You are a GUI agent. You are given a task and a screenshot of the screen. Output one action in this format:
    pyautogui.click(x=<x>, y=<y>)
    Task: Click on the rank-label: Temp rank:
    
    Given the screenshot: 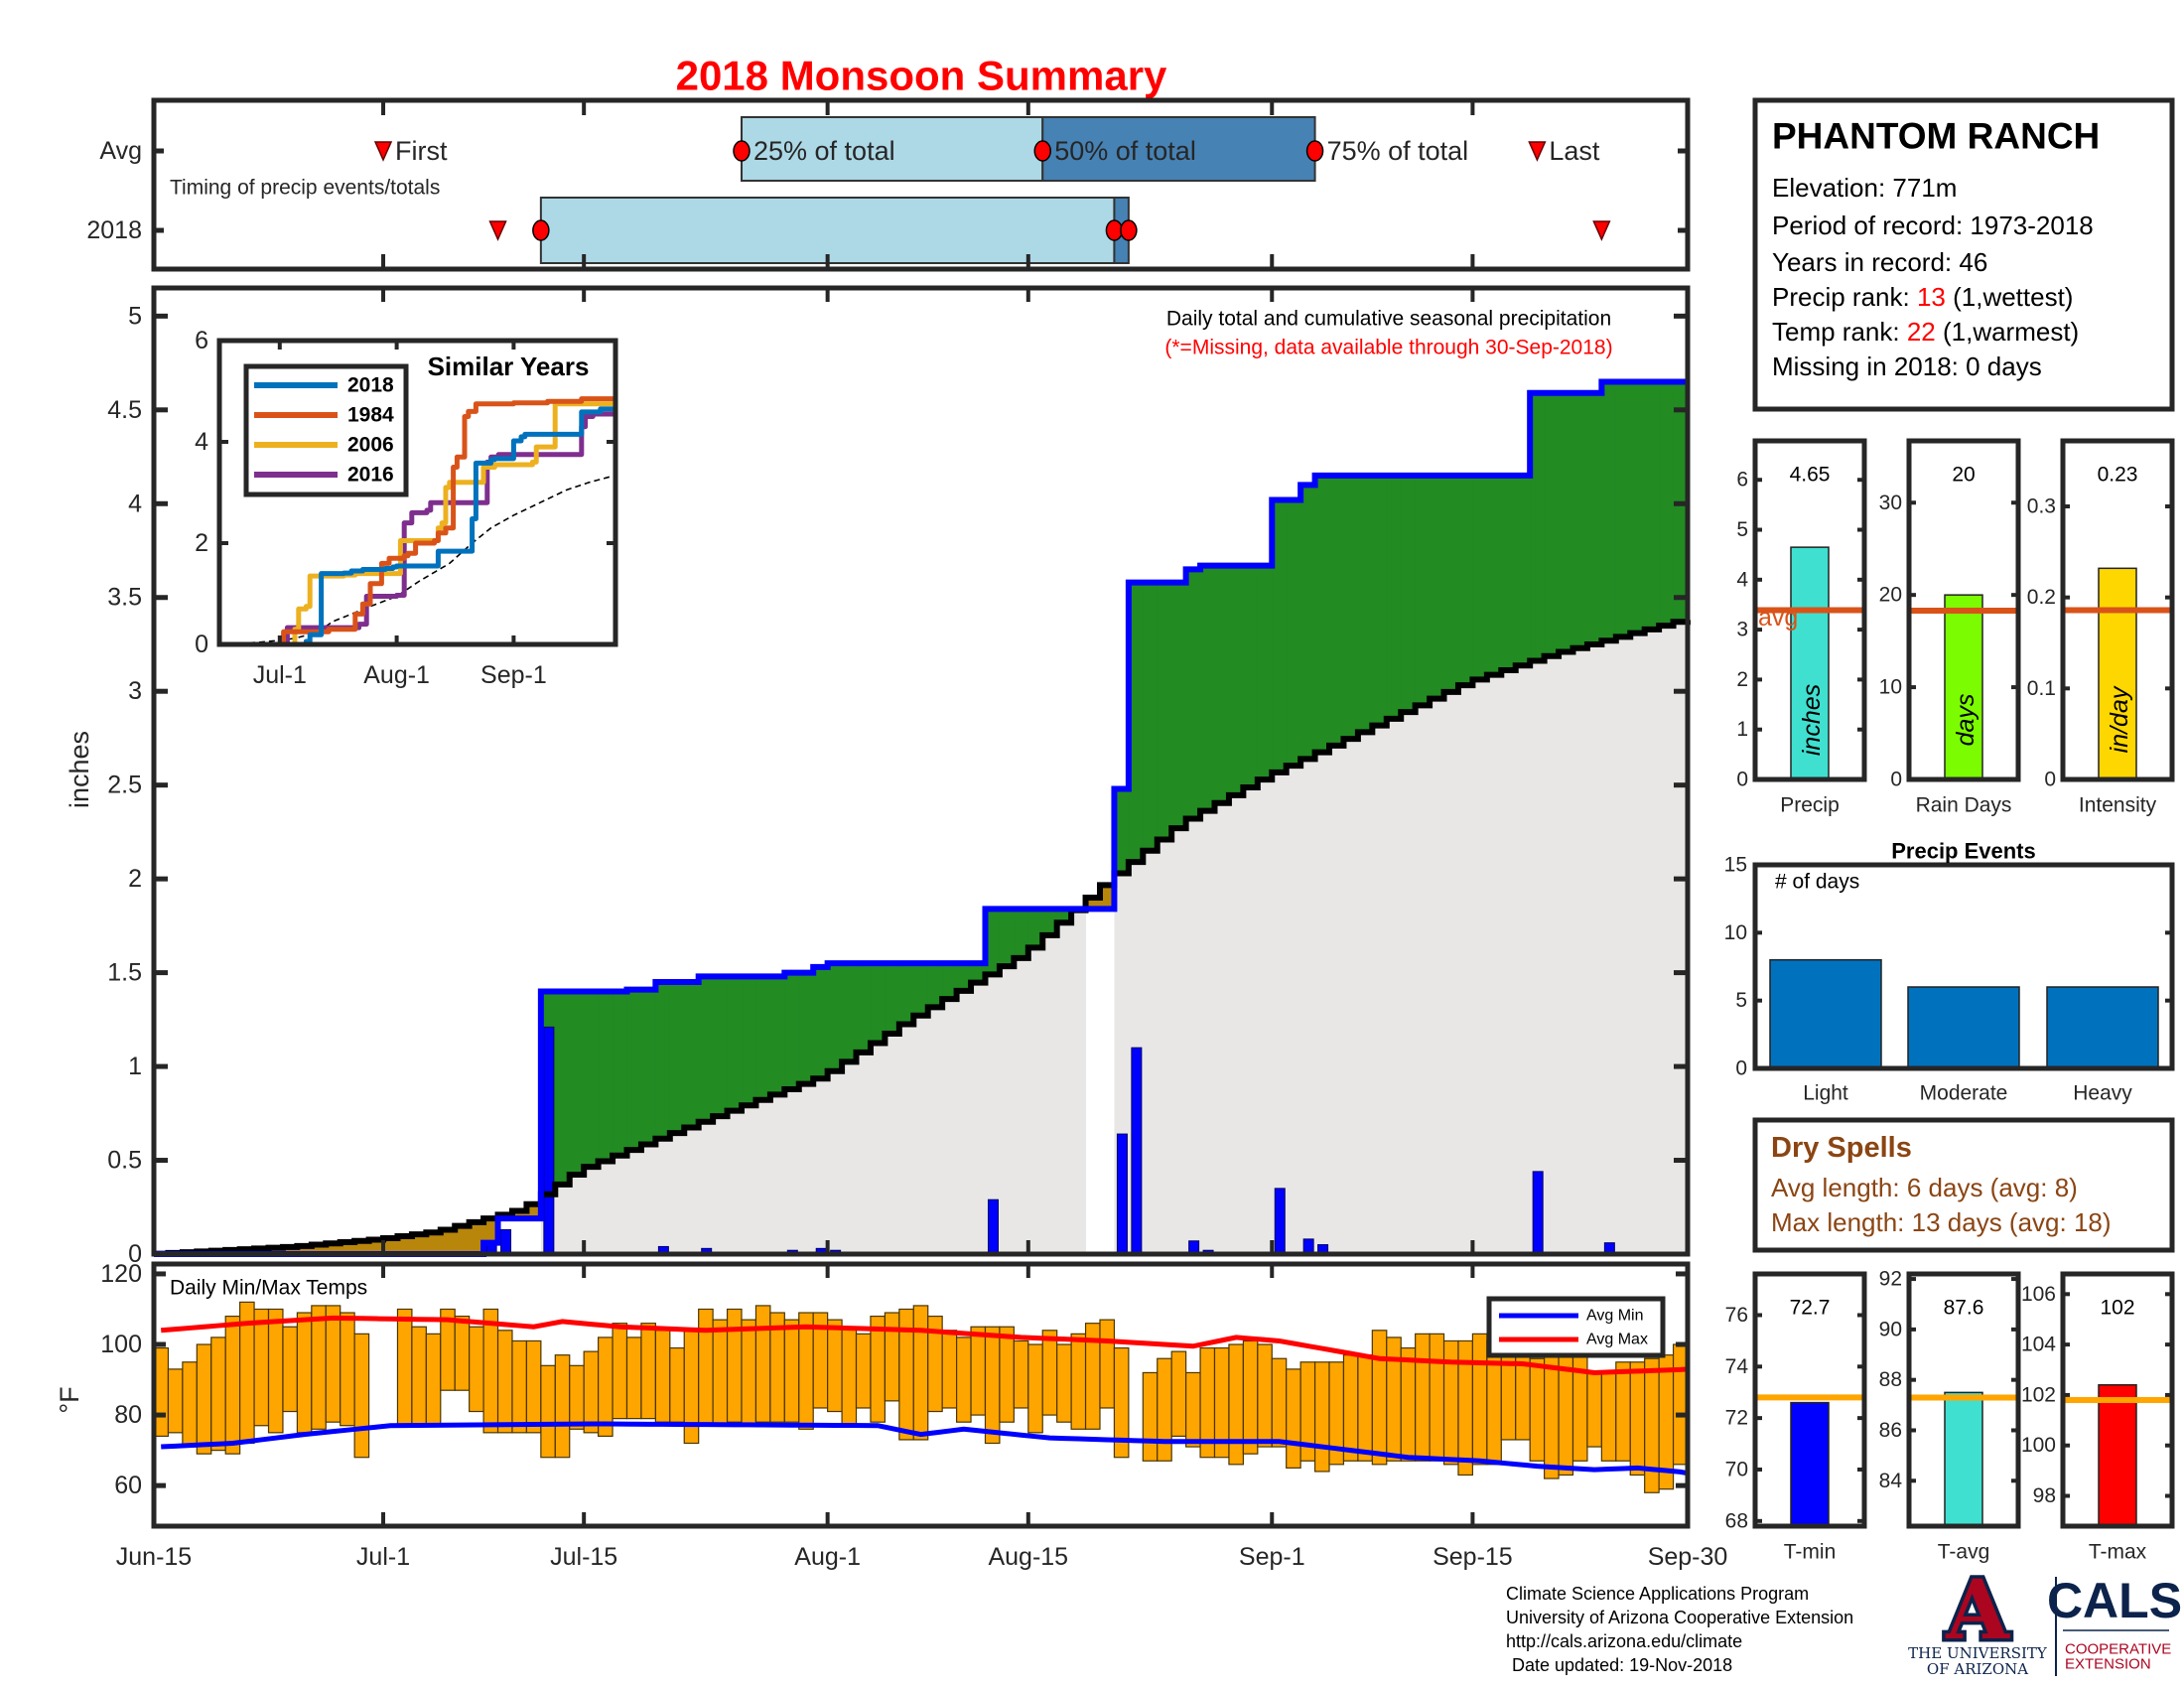 What is the action you would take?
    pyautogui.click(x=1839, y=332)
    